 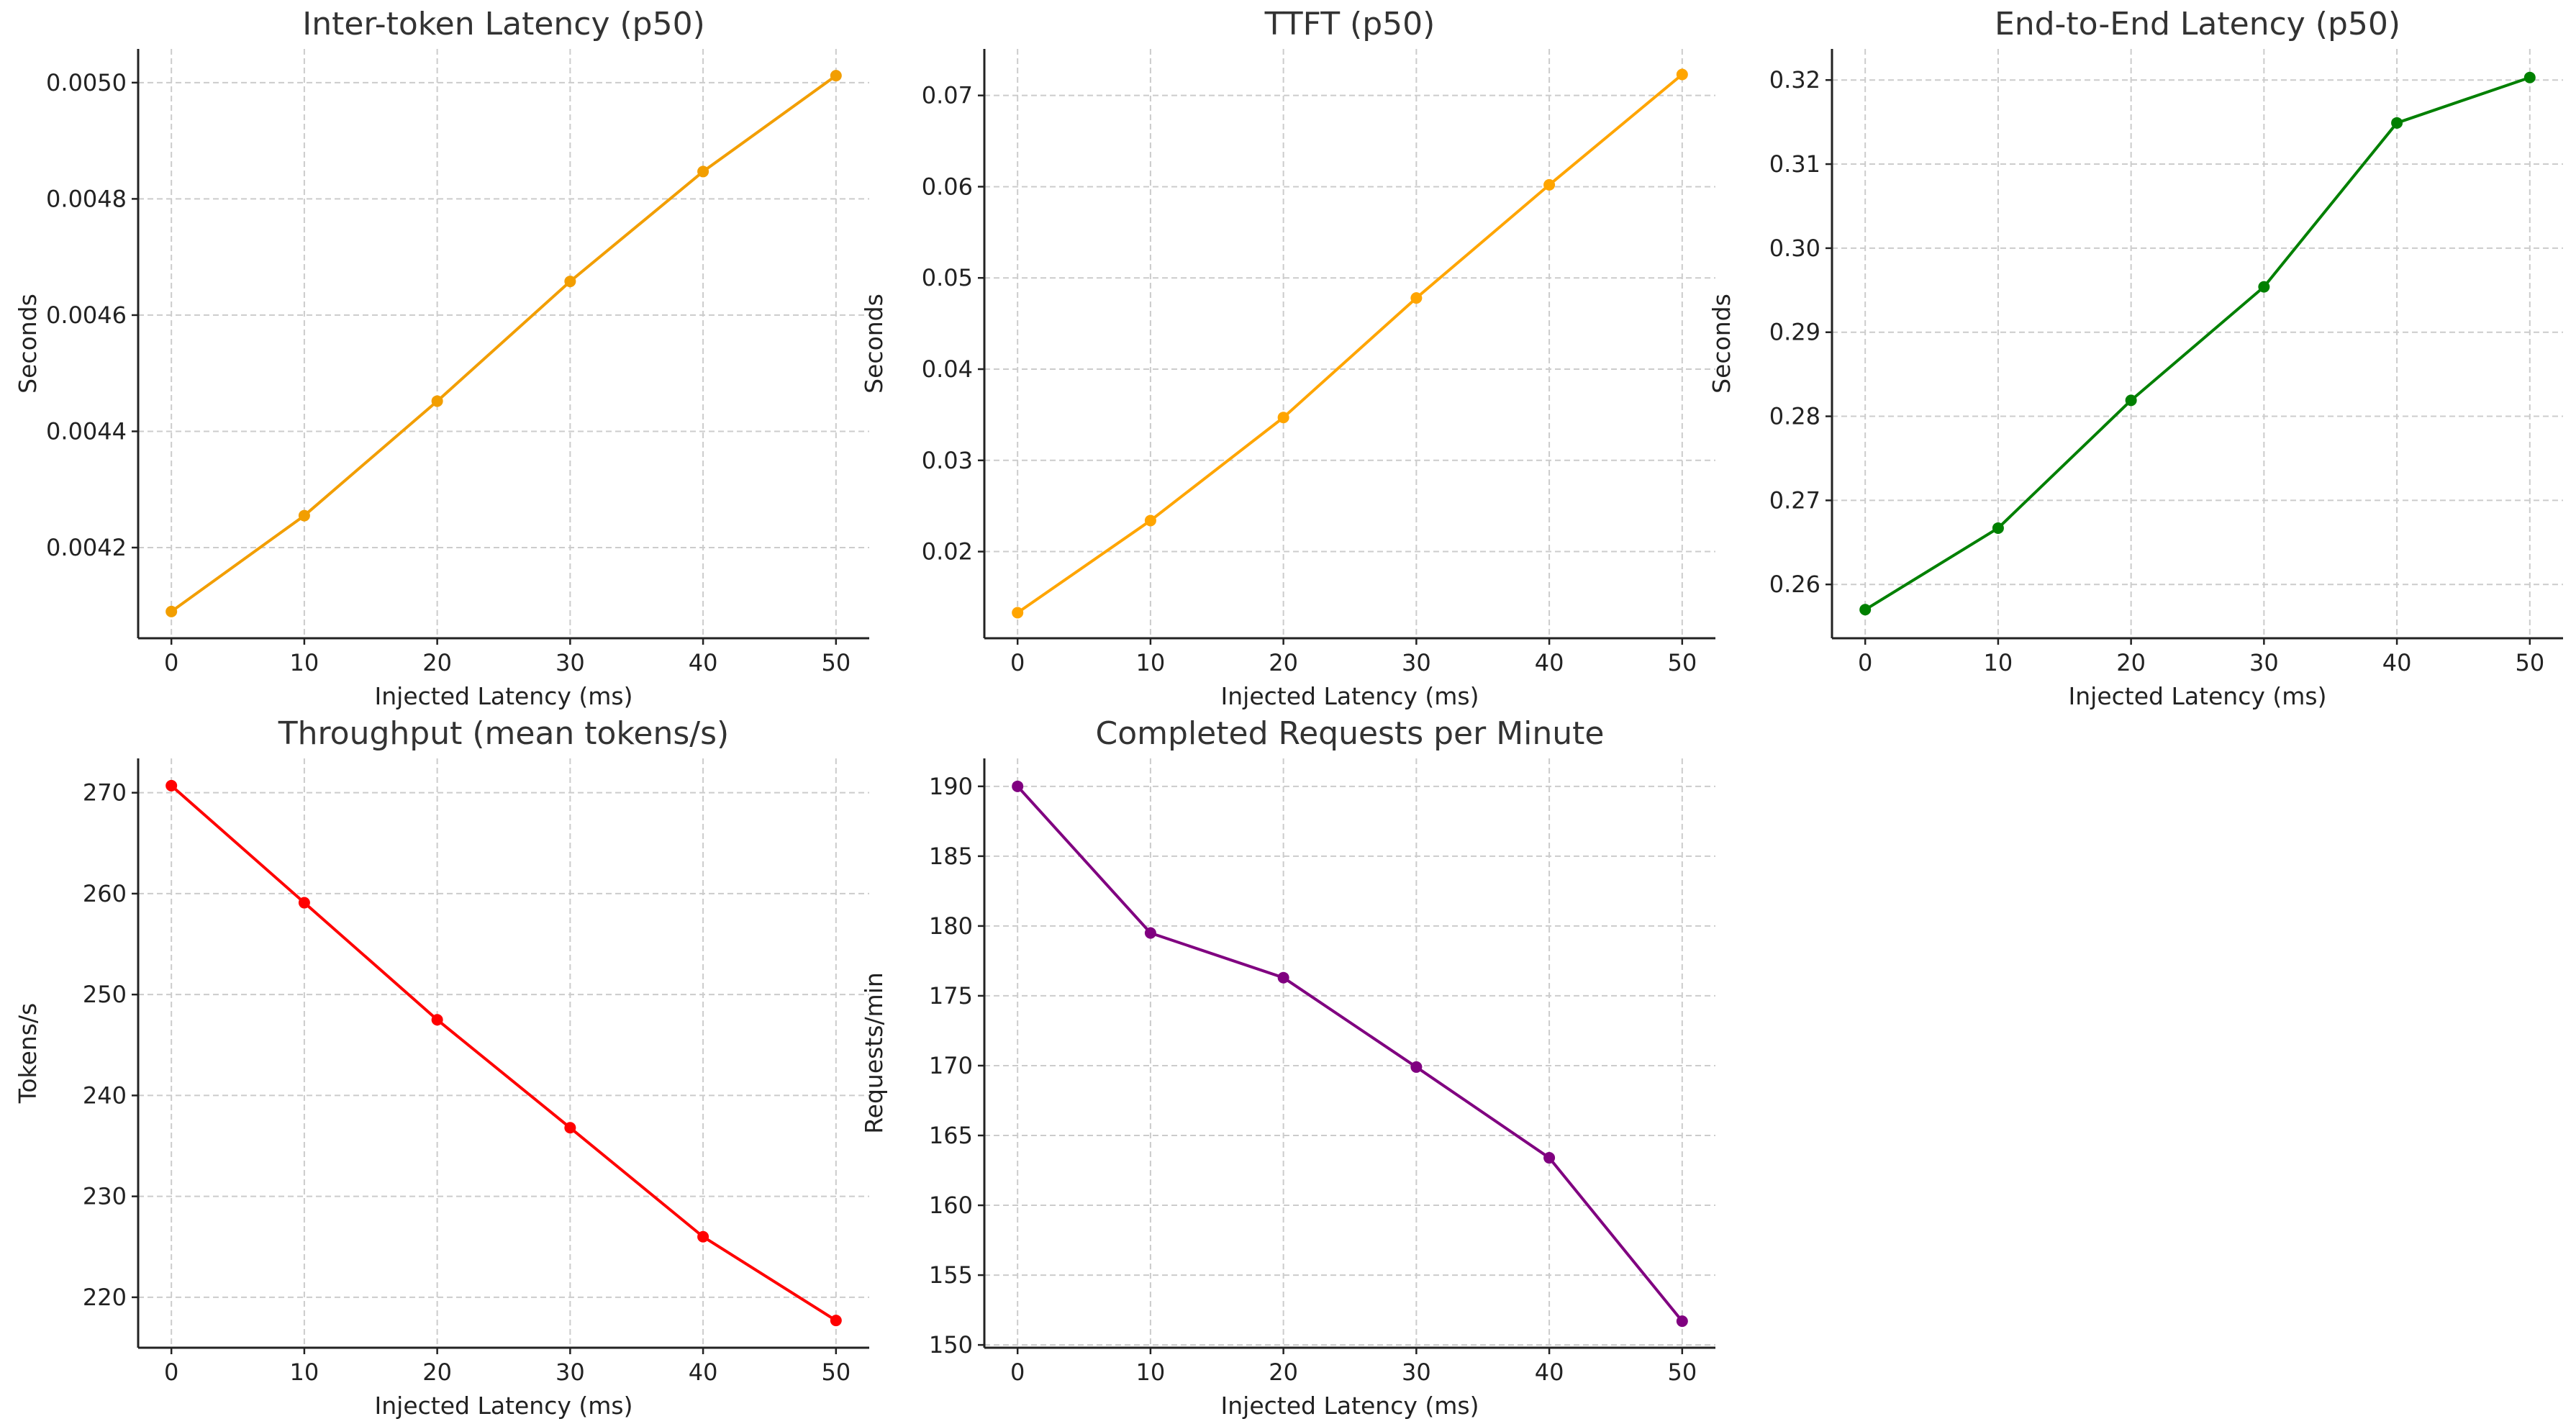 What do you see at coordinates (951, 1135) in the screenshot?
I see `y-tick-label: 165` at bounding box center [951, 1135].